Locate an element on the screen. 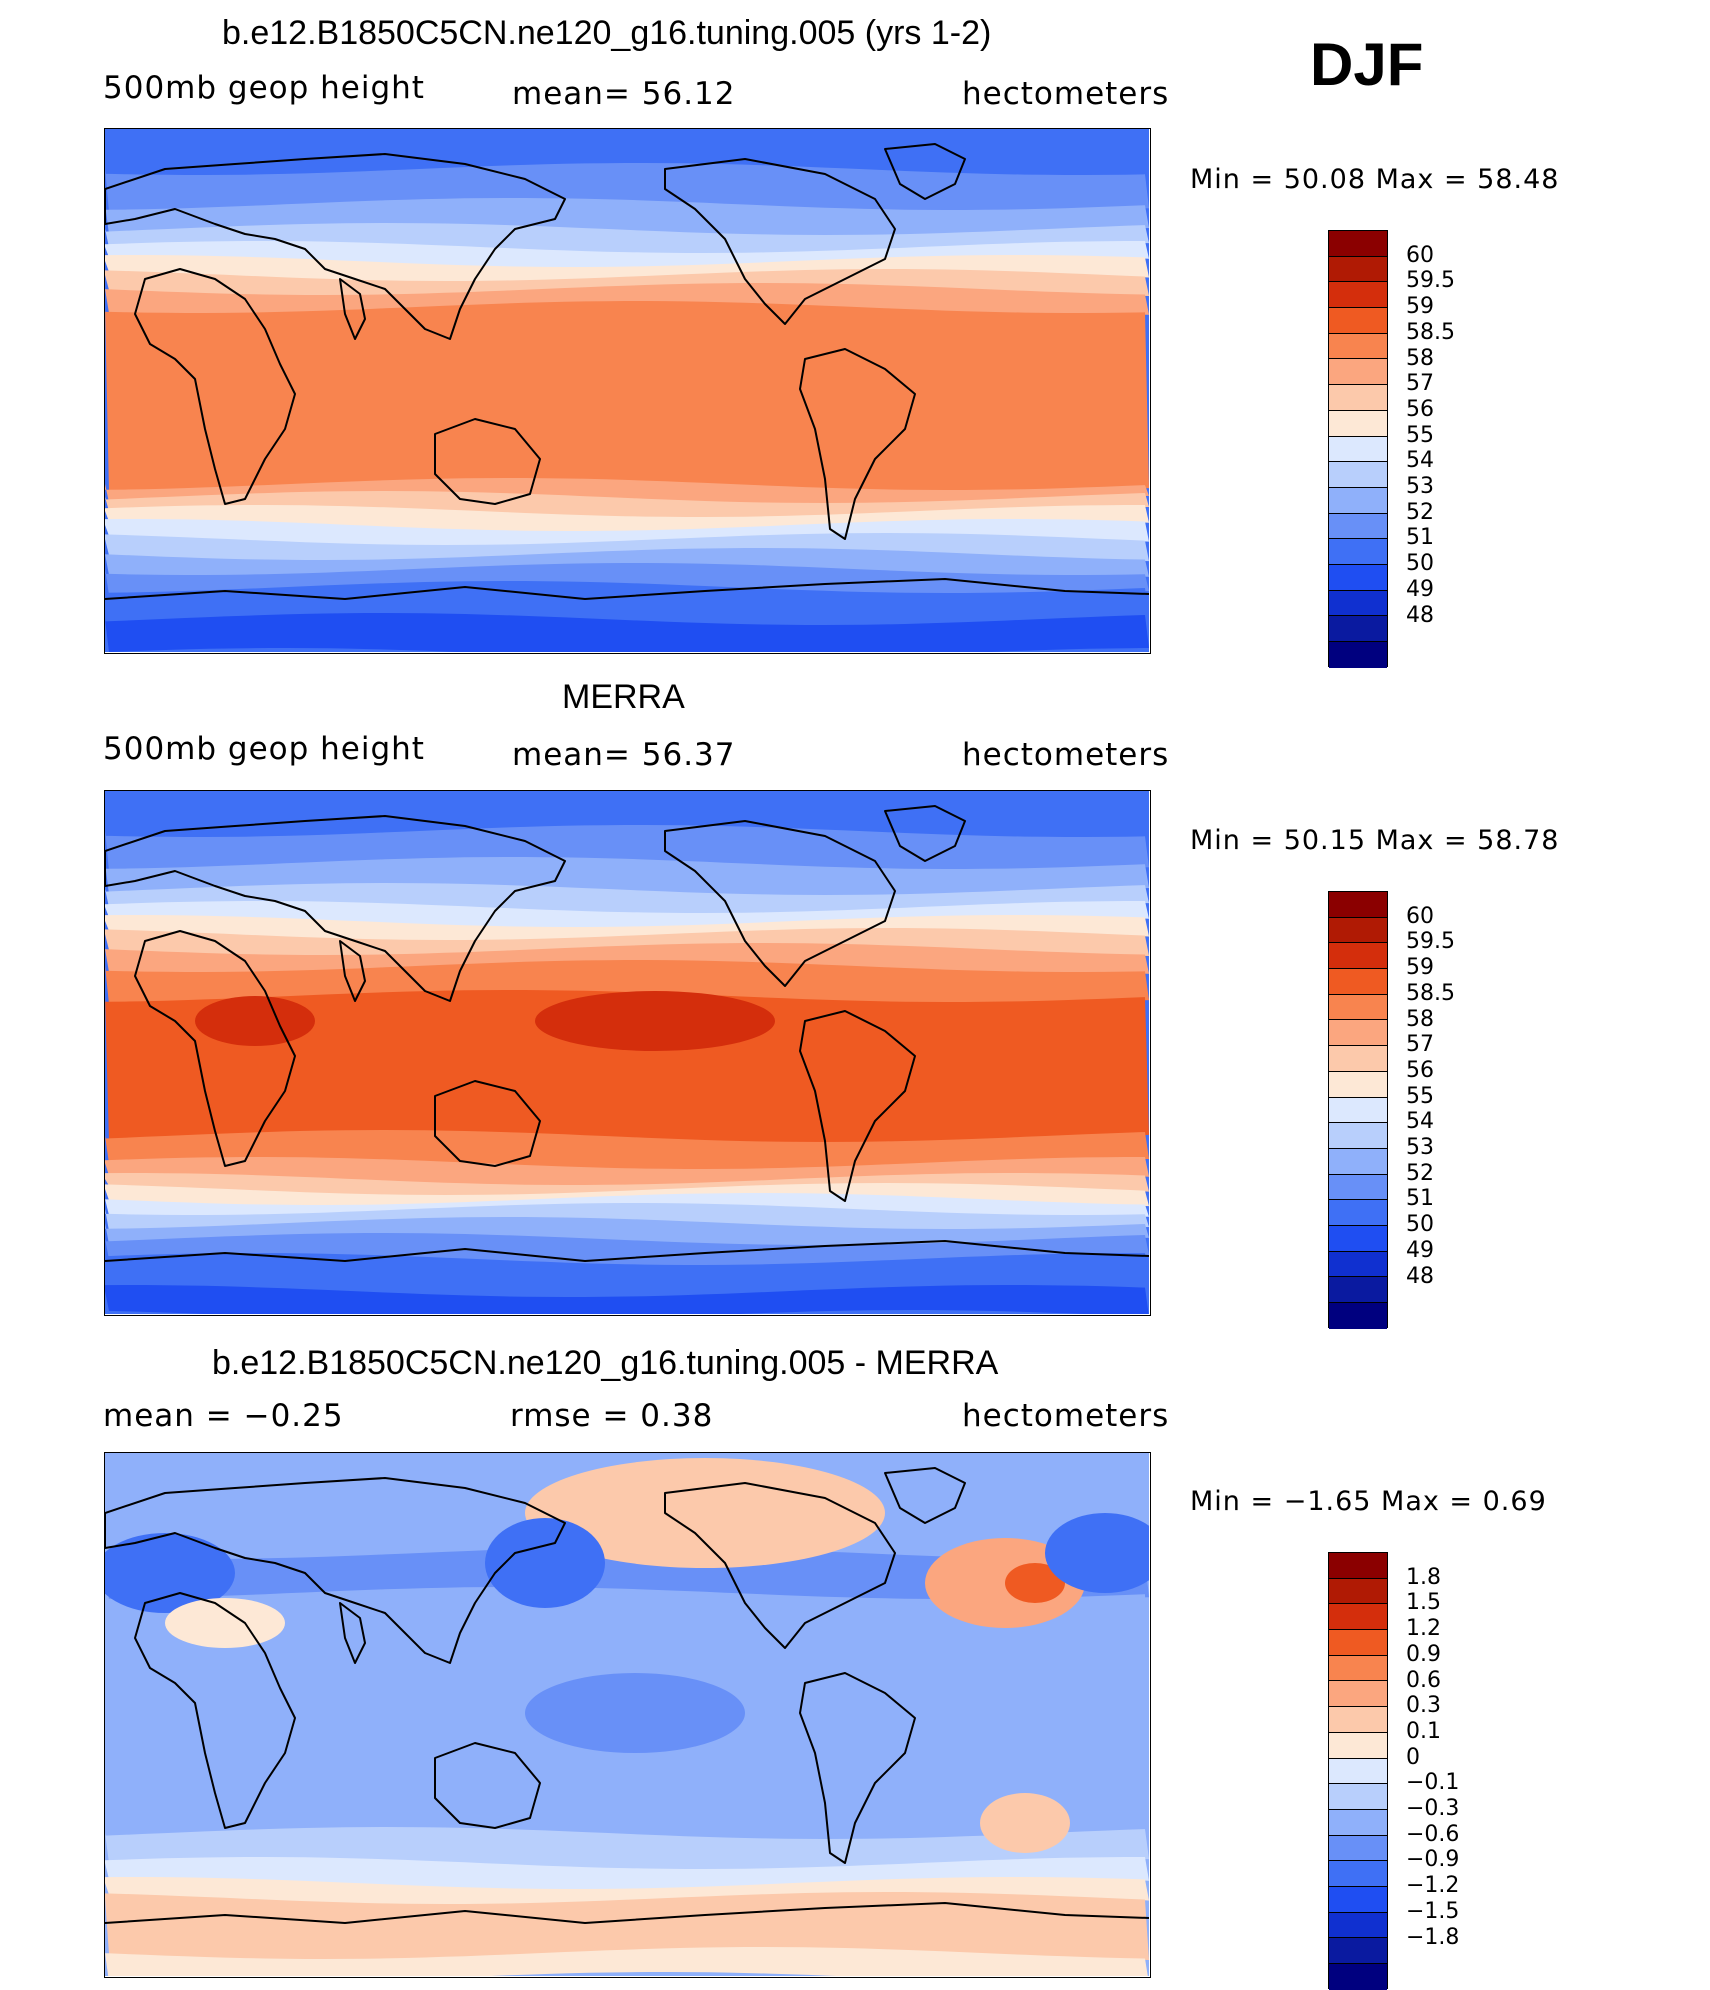  legend-label: 54 is located at coordinates (1420, 461).